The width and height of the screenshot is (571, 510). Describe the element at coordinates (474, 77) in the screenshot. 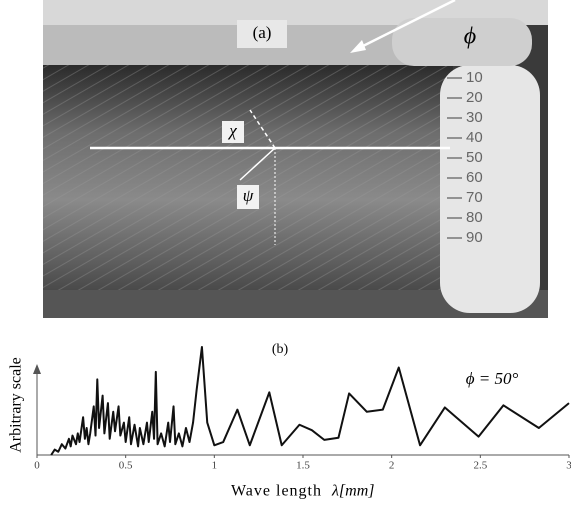

I see `scale-label: 10` at that location.